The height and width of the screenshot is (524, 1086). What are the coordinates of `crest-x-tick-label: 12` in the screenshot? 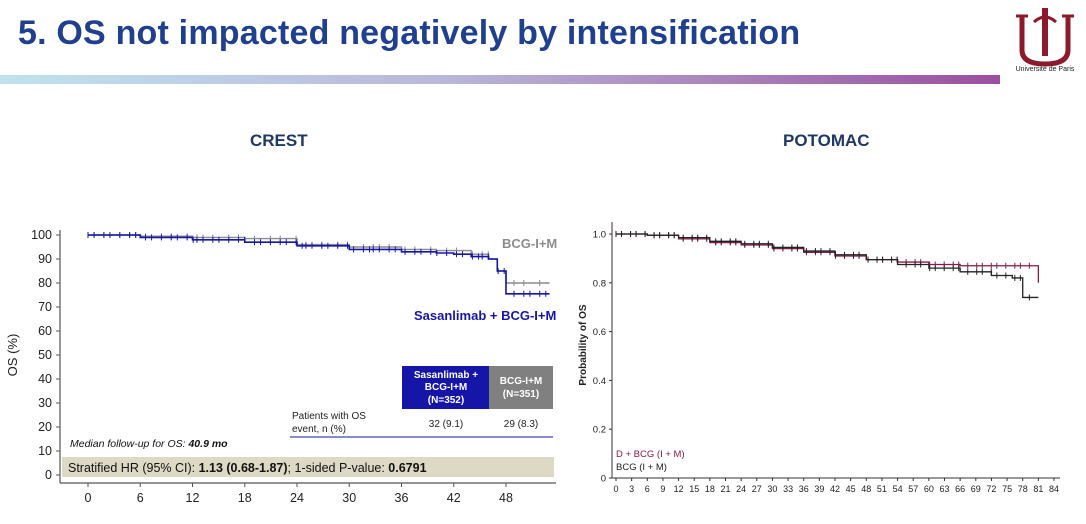 It's located at (193, 498).